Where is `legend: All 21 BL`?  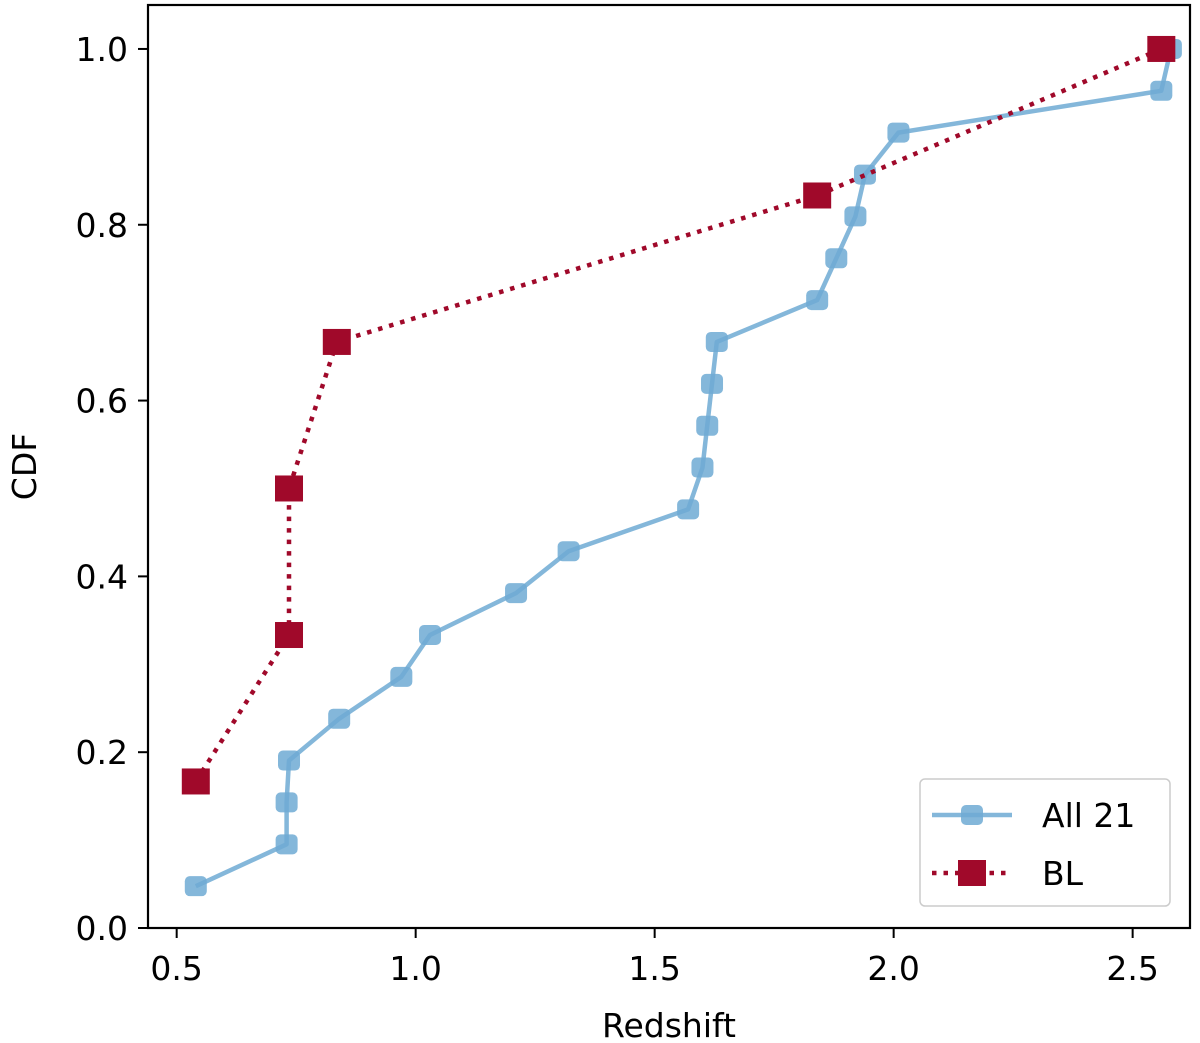
legend: All 21 BL is located at coordinates (1045, 842).